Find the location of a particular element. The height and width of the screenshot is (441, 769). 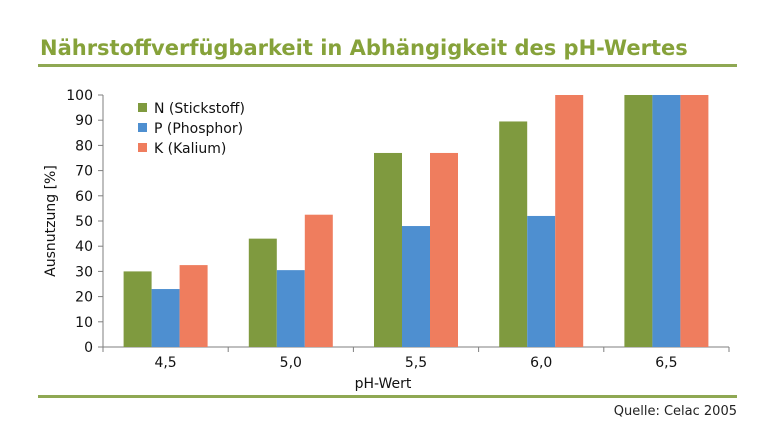

x-axis-label: pH-Wert is located at coordinates (383, 384).